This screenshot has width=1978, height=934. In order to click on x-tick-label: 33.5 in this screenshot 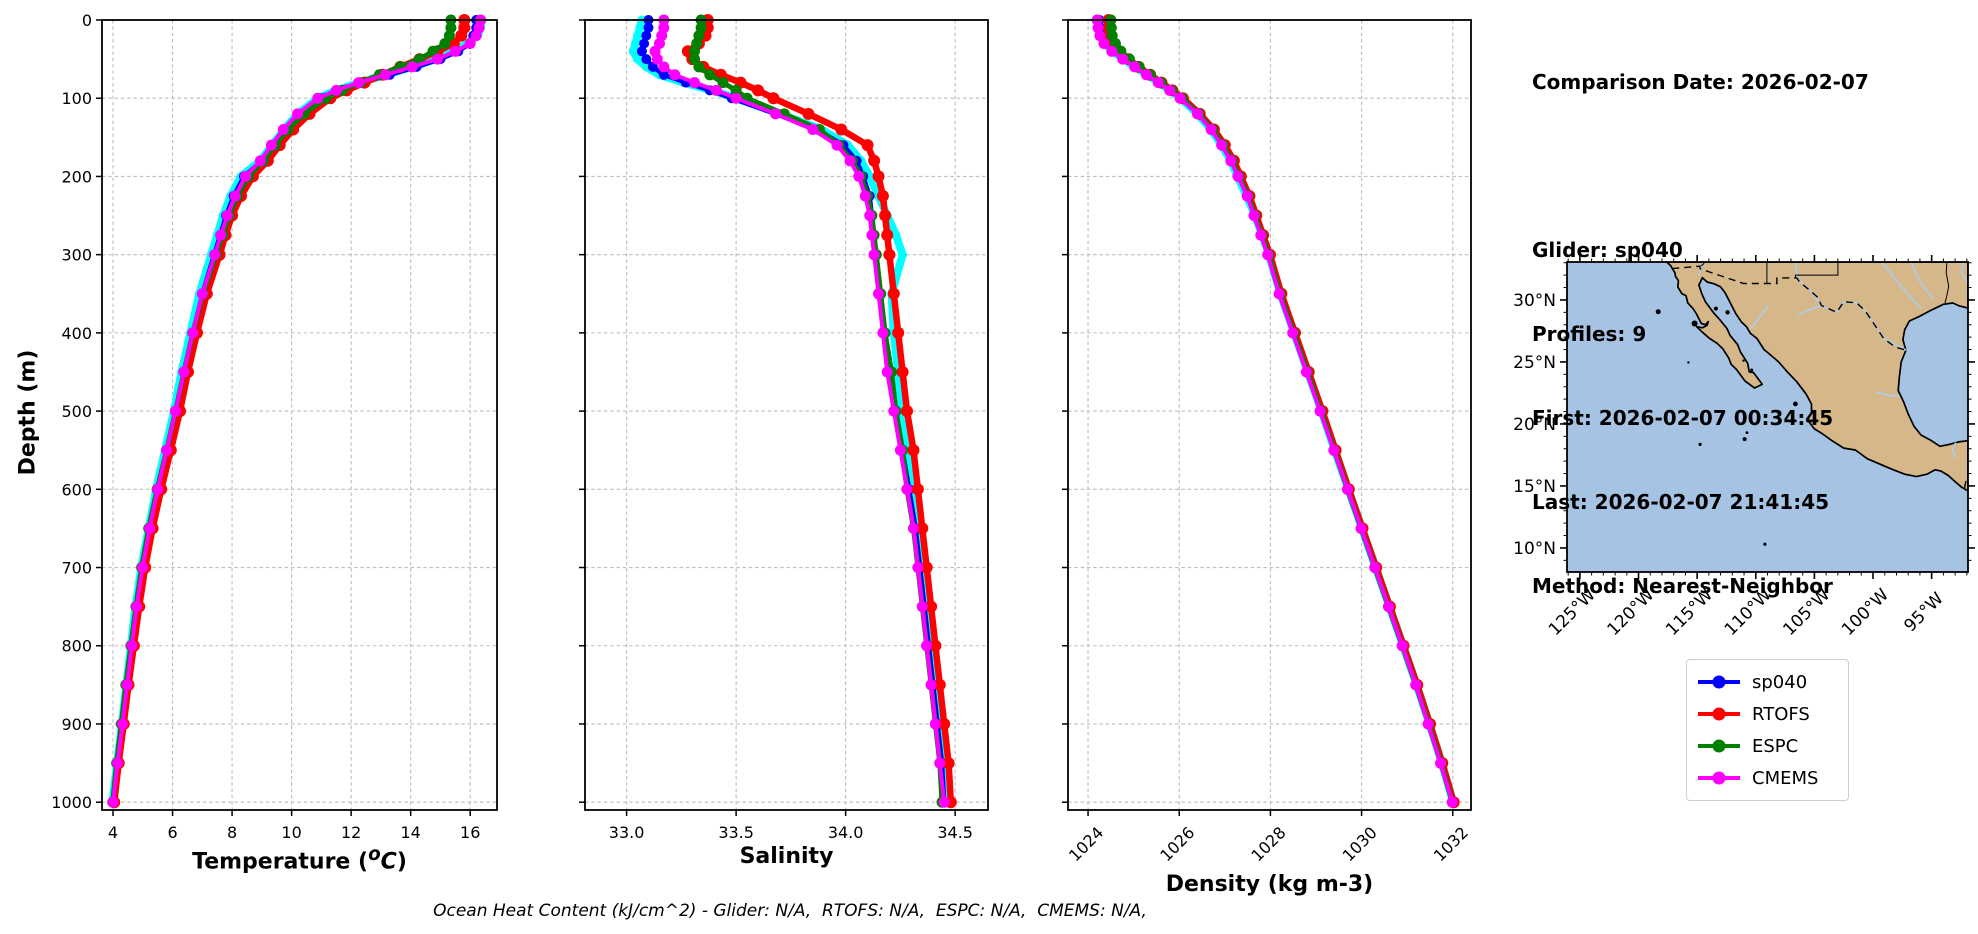, I will do `click(736, 832)`.